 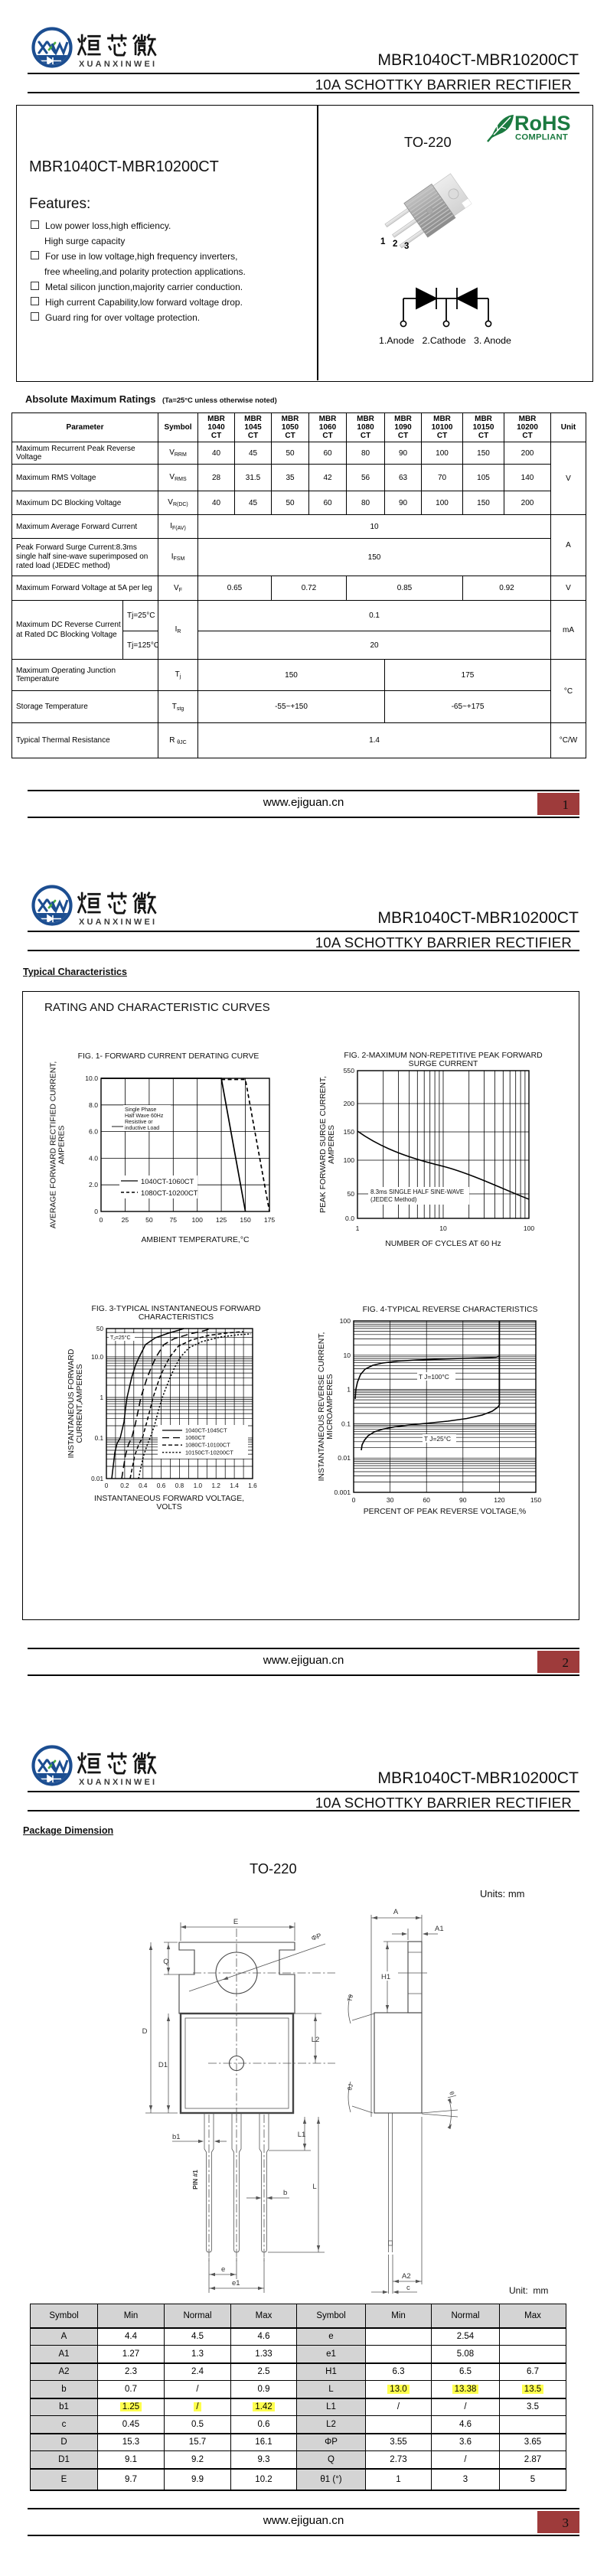 What do you see at coordinates (443, 1064) in the screenshot?
I see `svg-text: SURGE CURRENT` at bounding box center [443, 1064].